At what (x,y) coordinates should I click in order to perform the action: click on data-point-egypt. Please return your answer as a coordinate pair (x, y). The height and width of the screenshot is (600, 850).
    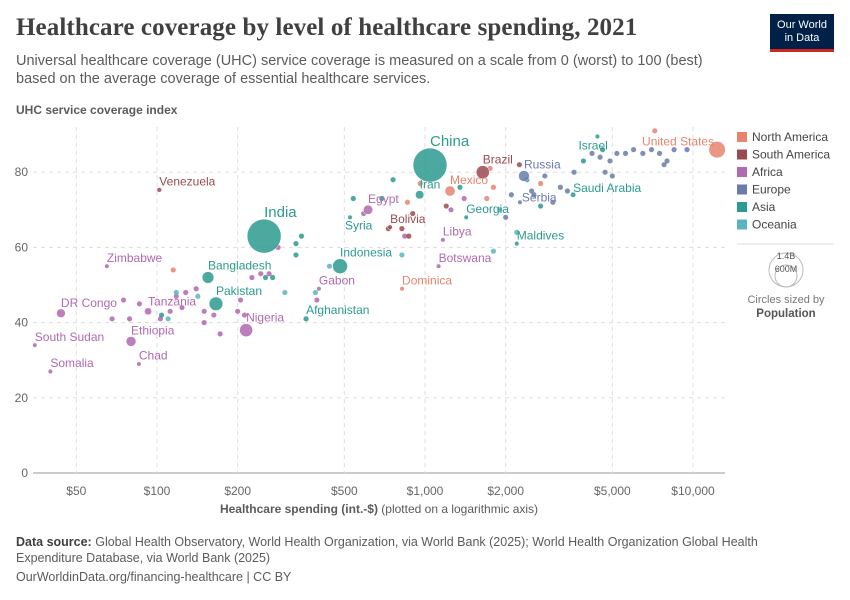
    Looking at the image, I should click on (368, 209).